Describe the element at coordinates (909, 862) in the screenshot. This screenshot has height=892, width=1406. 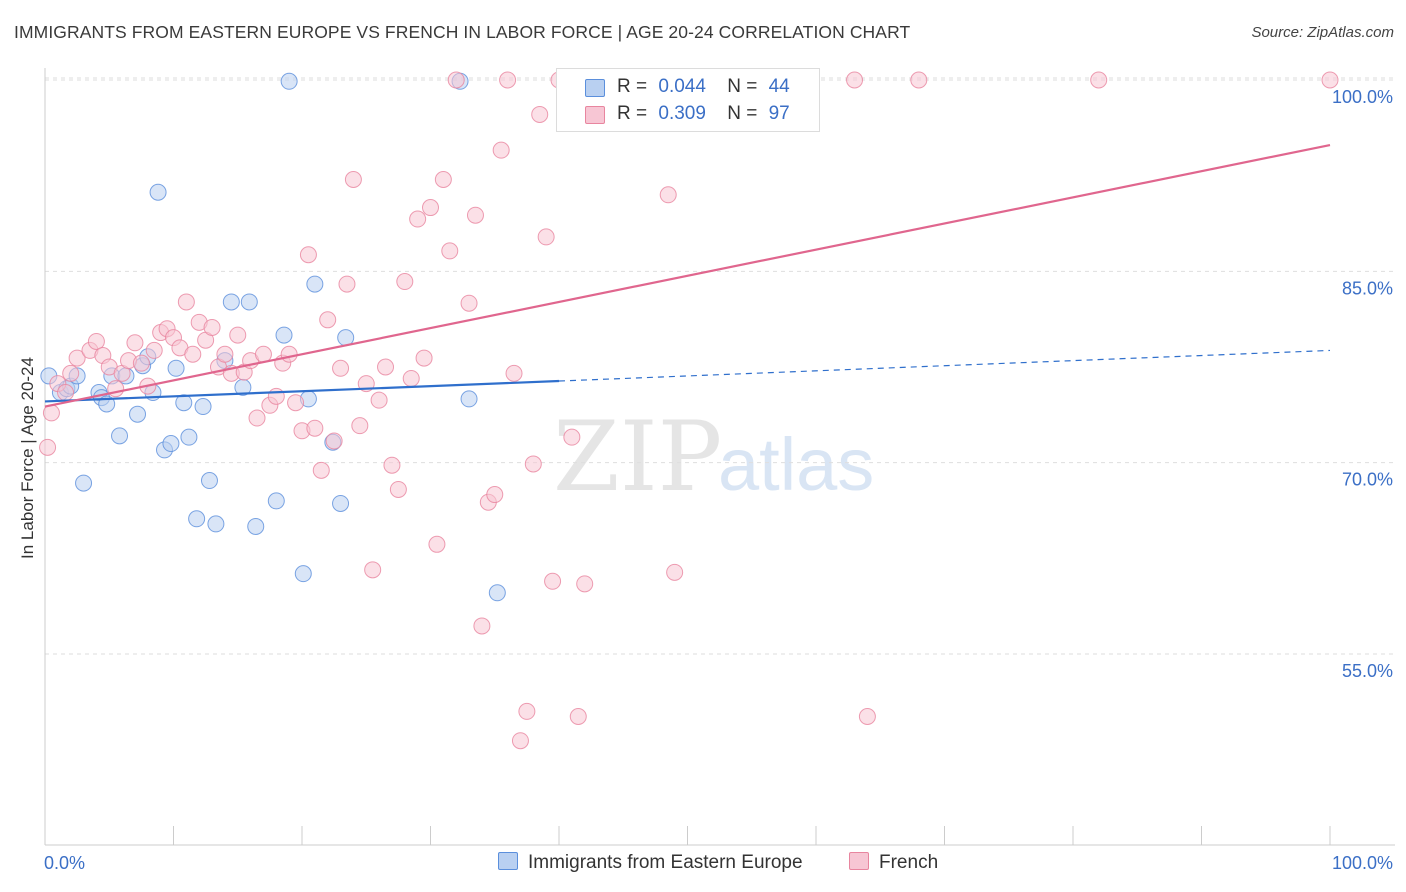
I see `bottom-legend-label: French` at that location.